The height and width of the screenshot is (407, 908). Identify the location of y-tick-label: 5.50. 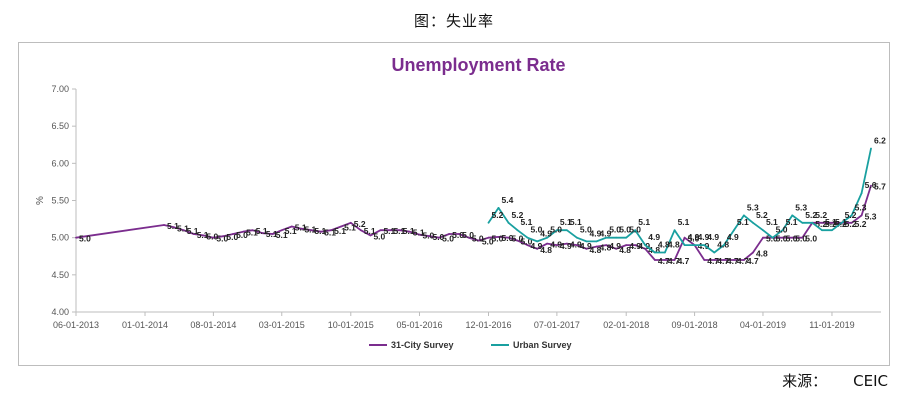
(60, 201).